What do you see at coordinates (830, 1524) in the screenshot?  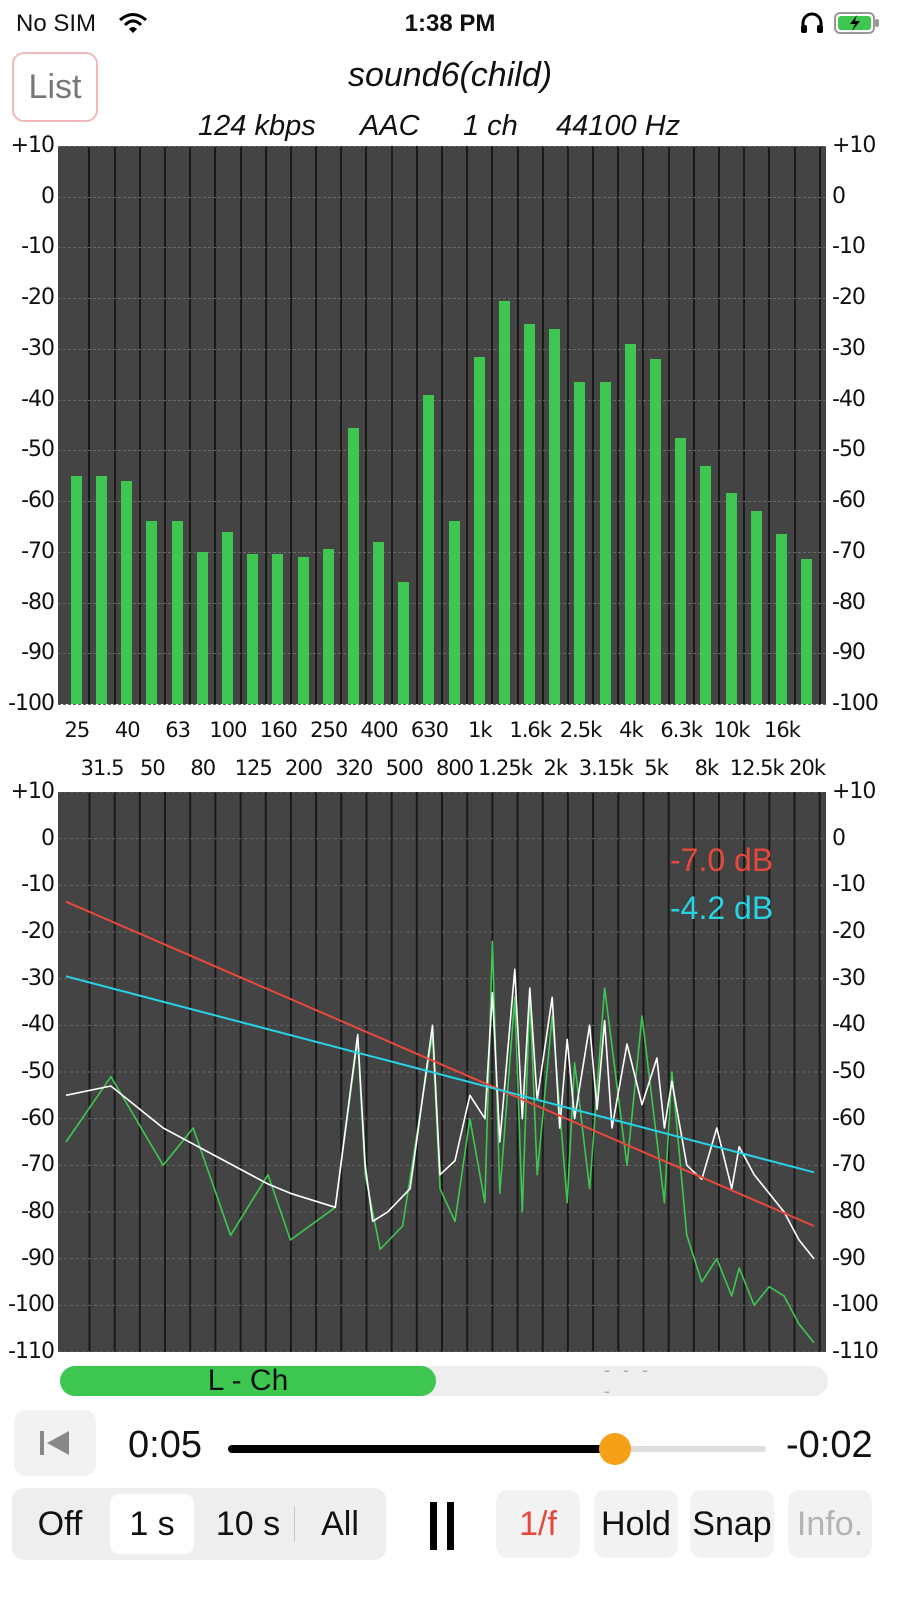 I see `info-button: Info.` at bounding box center [830, 1524].